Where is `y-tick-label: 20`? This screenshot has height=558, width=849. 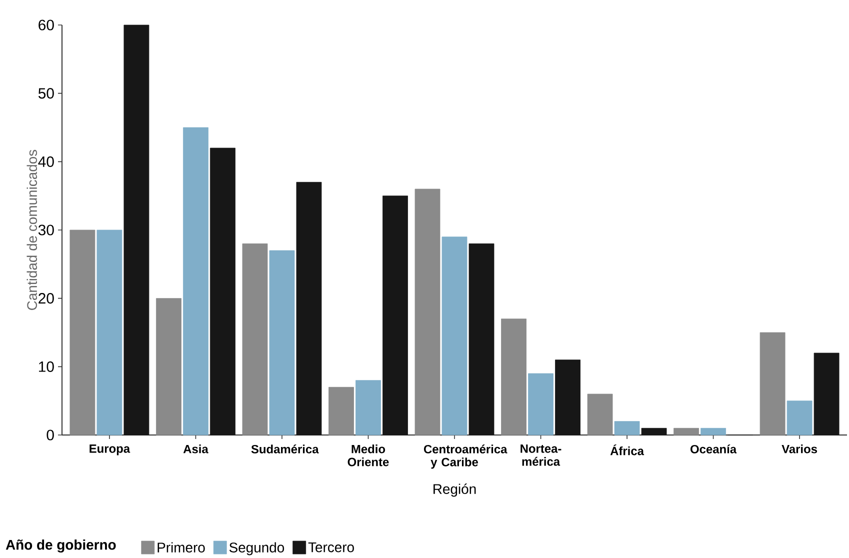
y-tick-label: 20 is located at coordinates (46, 298).